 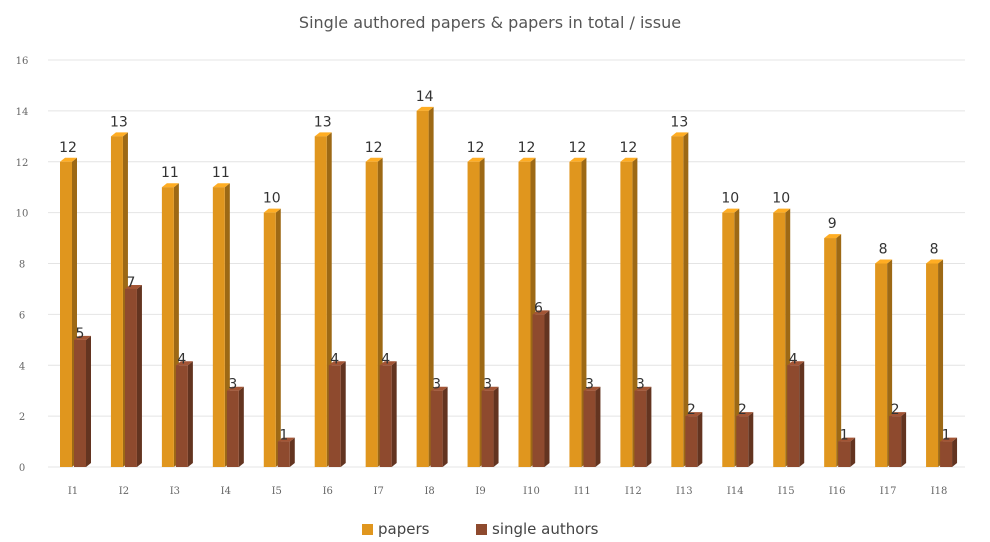 I want to click on data-label-single-authors: 5, so click(x=80, y=334).